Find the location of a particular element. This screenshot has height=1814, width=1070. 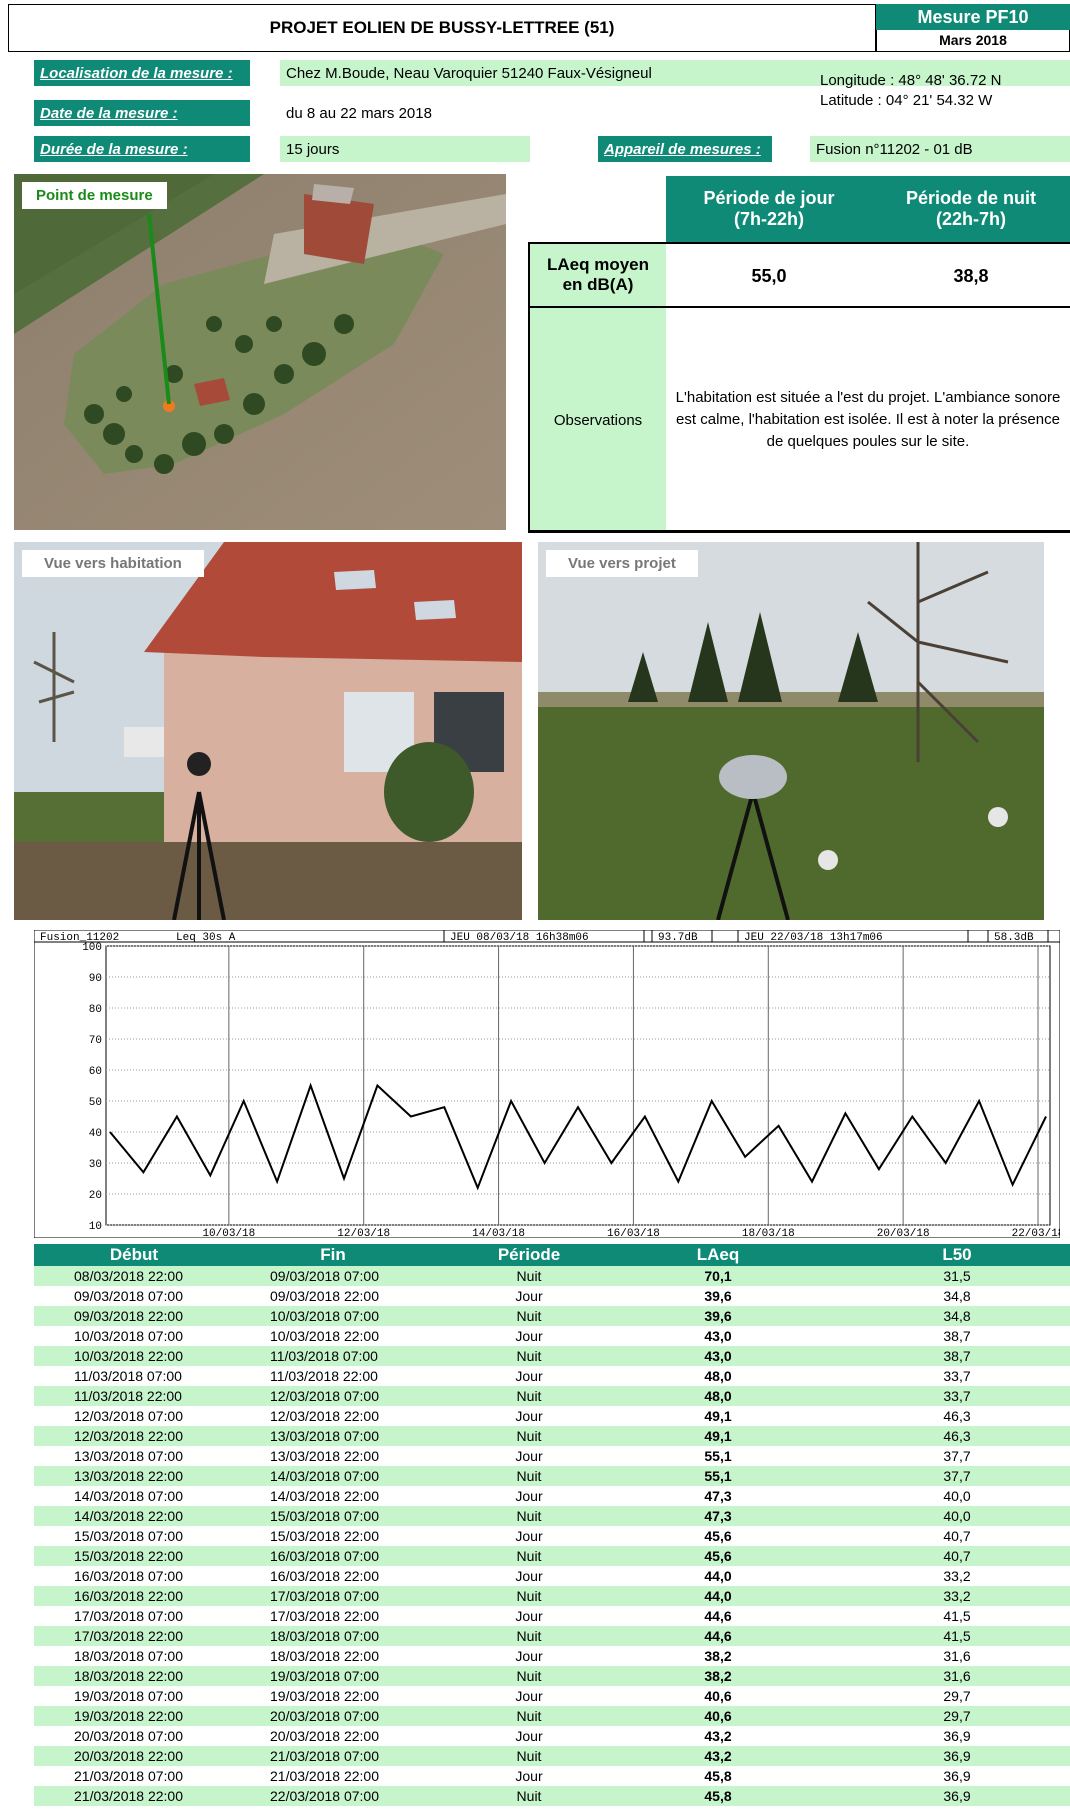

table-cell: 20/03/2018 07:00 is located at coordinates (128, 1736).